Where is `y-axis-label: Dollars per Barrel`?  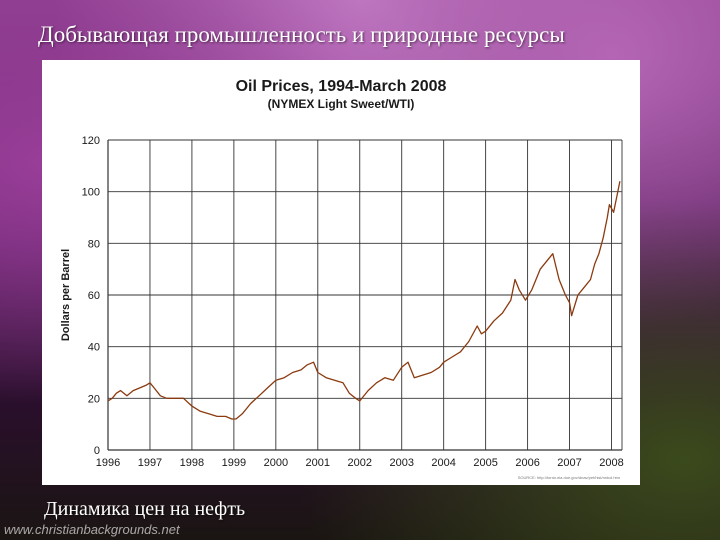
y-axis-label: Dollars per Barrel is located at coordinates (66, 295).